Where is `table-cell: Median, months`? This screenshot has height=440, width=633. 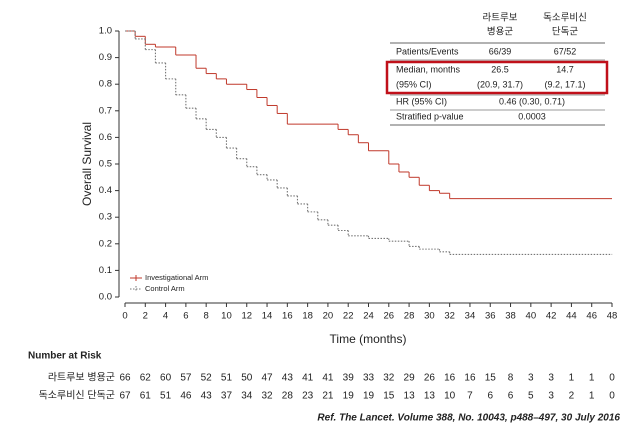
table-cell: Median, months is located at coordinates (428, 69).